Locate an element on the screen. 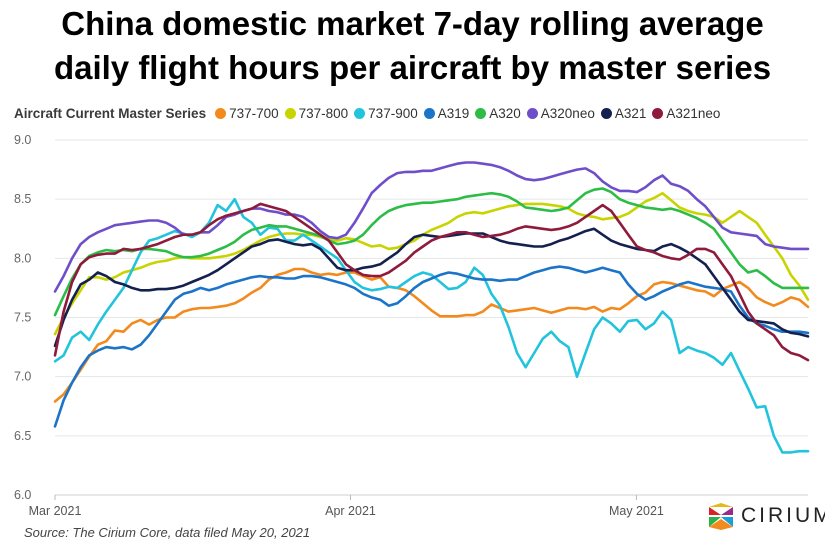 This screenshot has height=543, width=825. legend-item: A321 is located at coordinates (623, 113).